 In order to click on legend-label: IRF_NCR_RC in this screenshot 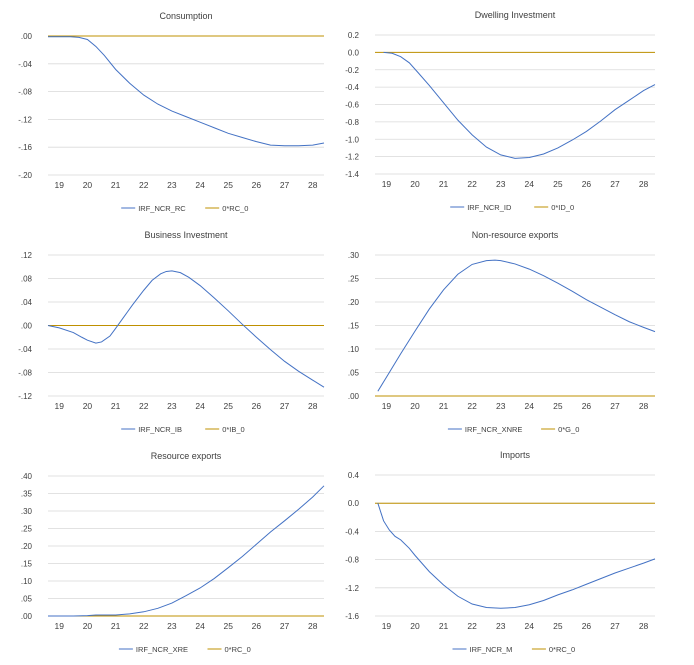, I will do `click(162, 208)`.